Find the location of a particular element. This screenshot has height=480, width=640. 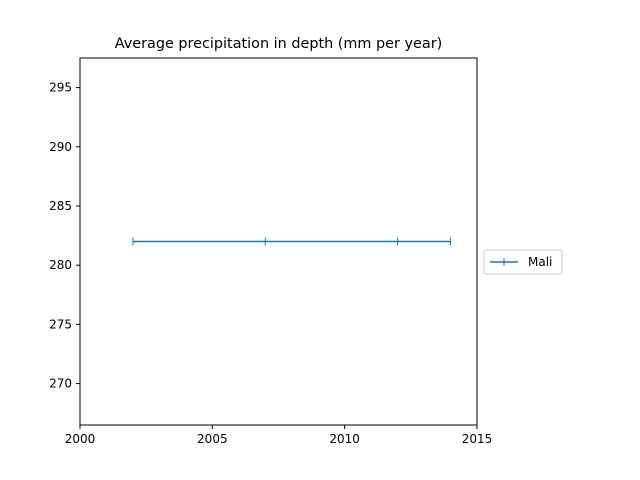

y-tick-label: 280 is located at coordinates (60, 265).